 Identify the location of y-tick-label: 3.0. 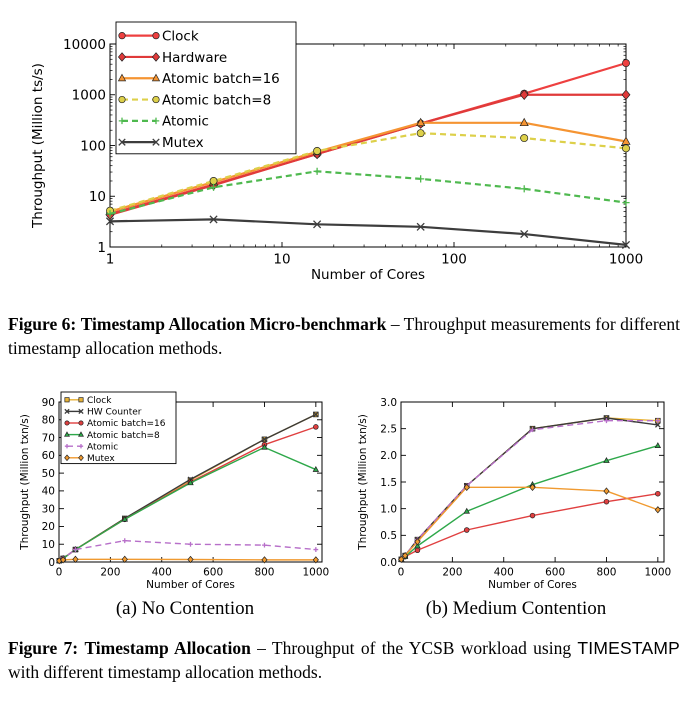
(388, 403).